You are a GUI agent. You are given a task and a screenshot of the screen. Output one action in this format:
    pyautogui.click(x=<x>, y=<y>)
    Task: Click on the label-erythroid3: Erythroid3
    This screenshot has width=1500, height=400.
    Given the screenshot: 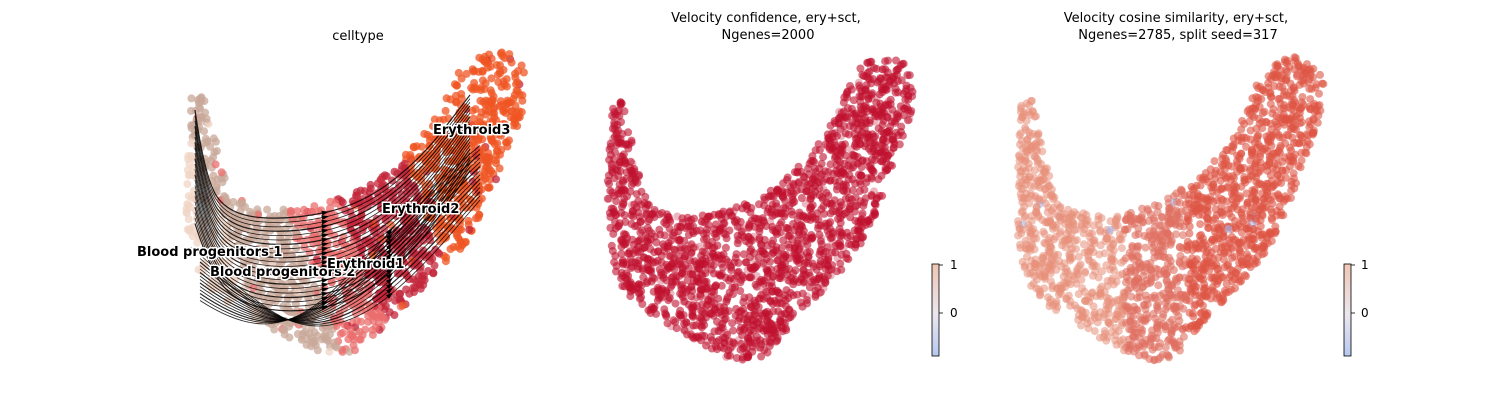 What is the action you would take?
    pyautogui.click(x=471, y=130)
    